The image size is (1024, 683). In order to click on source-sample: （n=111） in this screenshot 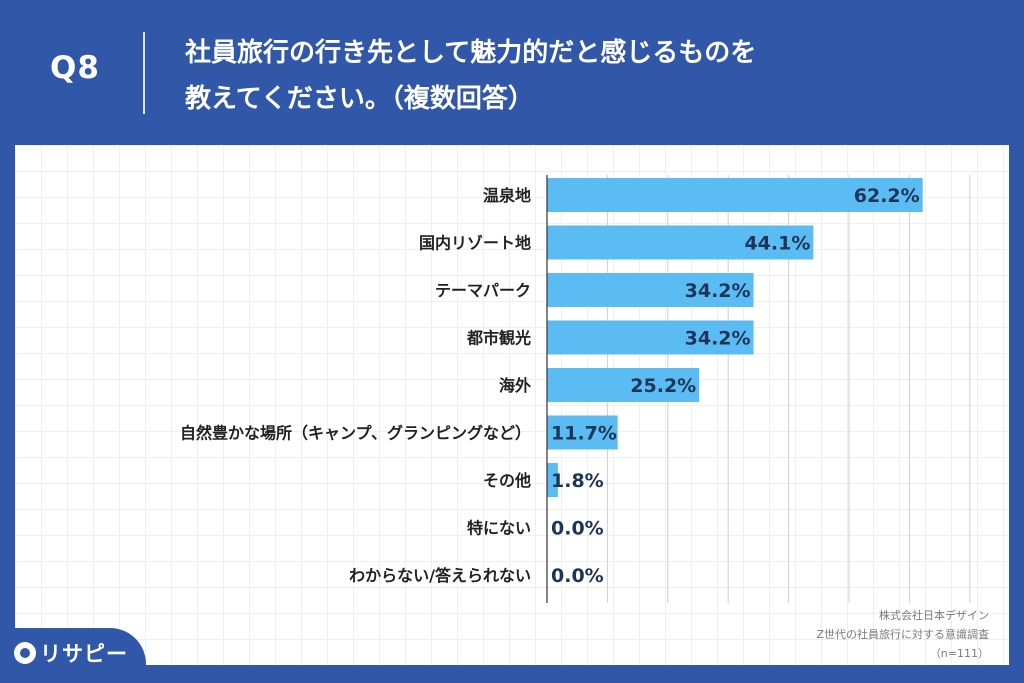, I will do `click(959, 653)`.